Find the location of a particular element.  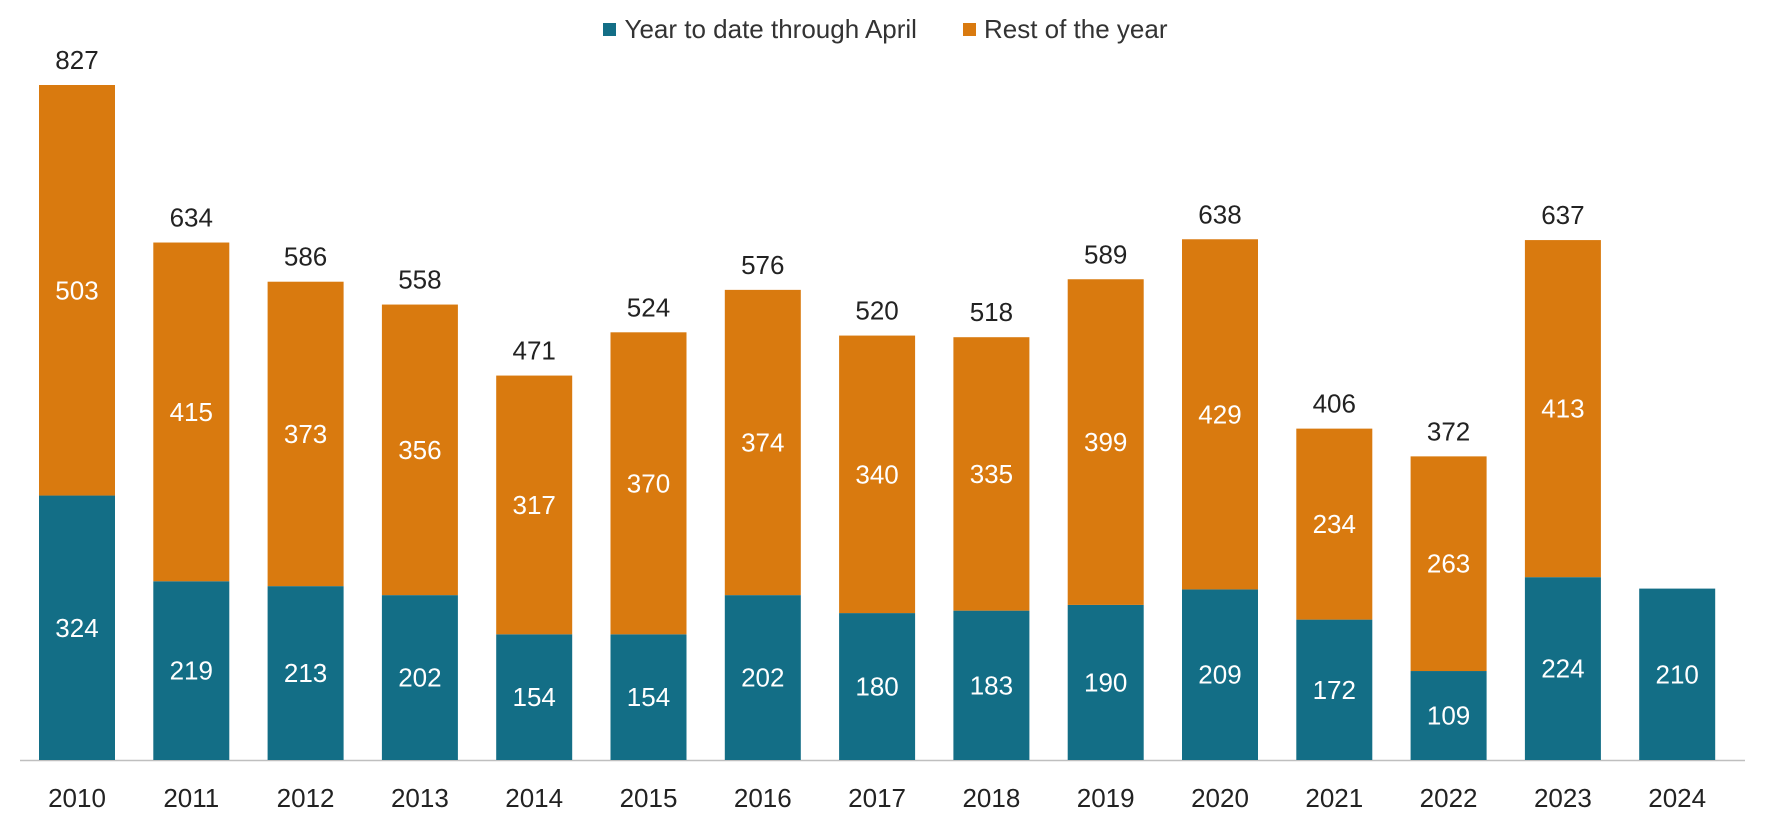

x-tick-label-2014: 2014 is located at coordinates (534, 798).